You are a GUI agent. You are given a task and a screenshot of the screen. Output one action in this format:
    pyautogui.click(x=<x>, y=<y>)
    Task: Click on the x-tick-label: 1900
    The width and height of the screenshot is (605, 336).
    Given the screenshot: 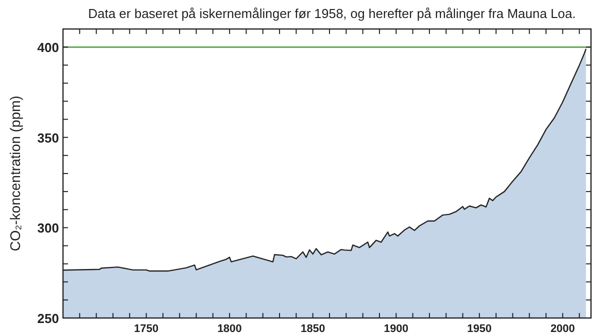 What is the action you would take?
    pyautogui.click(x=396, y=329)
    